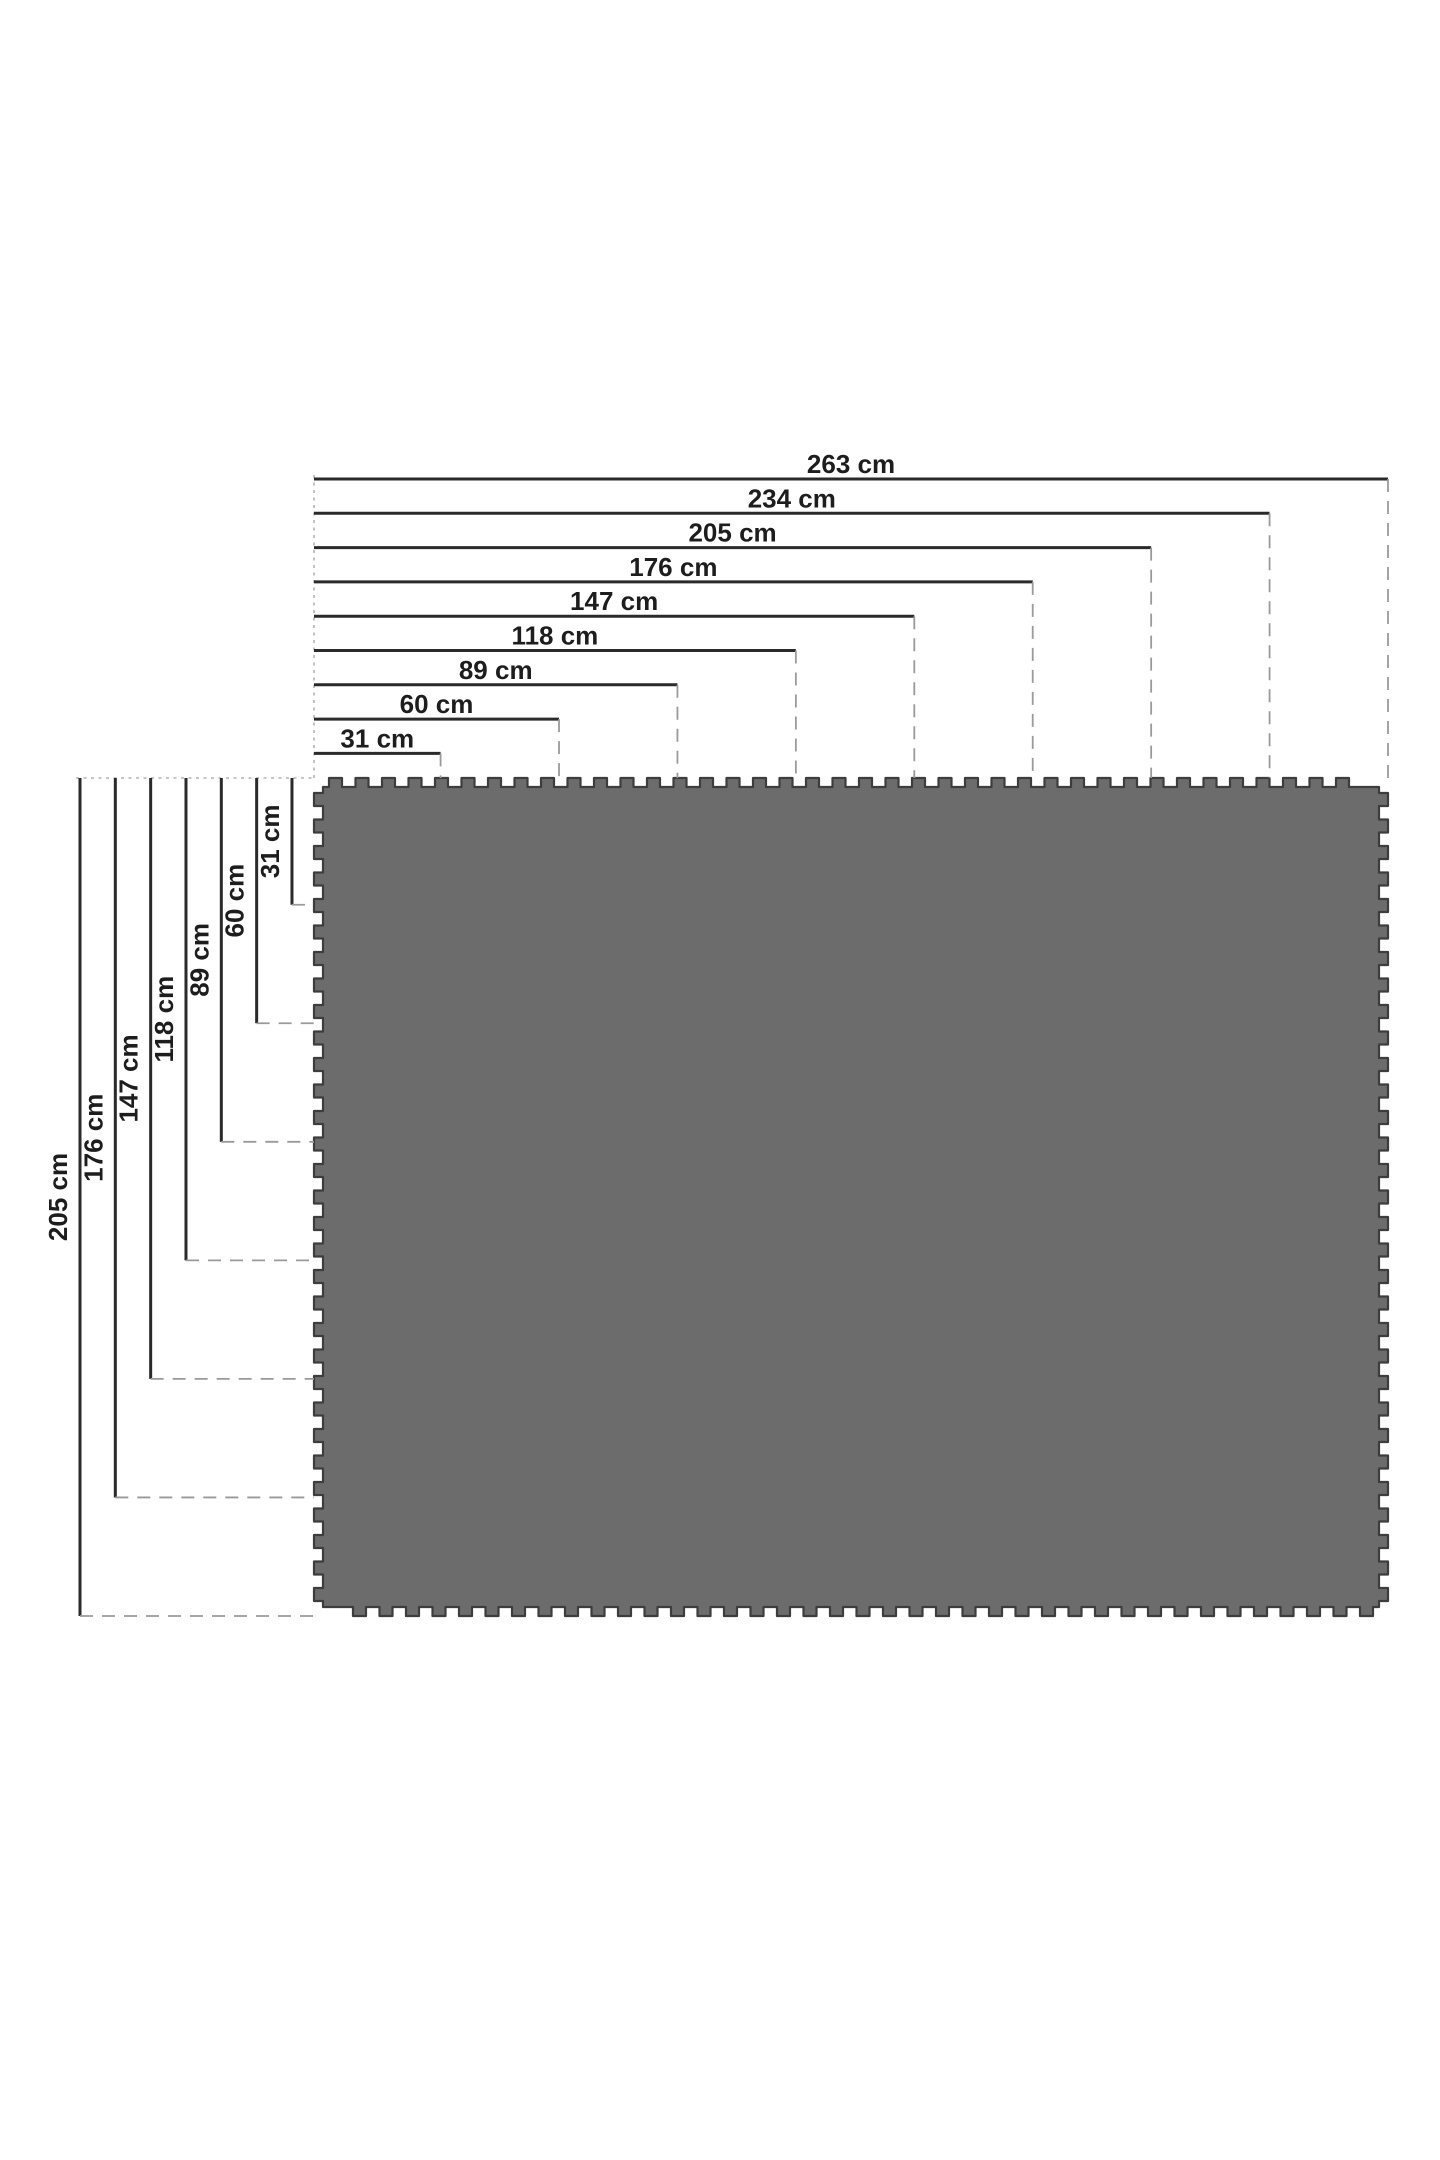 Image resolution: width=1440 pixels, height=2160 pixels. What do you see at coordinates (851, 464) in the screenshot?
I see `top-dimension-label: 263 cm` at bounding box center [851, 464].